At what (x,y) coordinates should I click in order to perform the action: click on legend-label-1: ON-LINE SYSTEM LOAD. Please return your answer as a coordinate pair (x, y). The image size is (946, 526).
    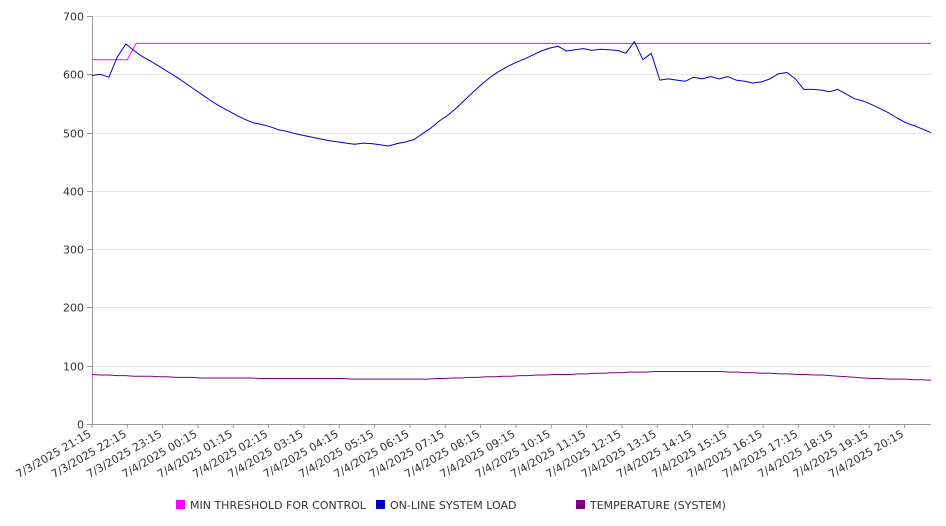
    Looking at the image, I should click on (453, 505).